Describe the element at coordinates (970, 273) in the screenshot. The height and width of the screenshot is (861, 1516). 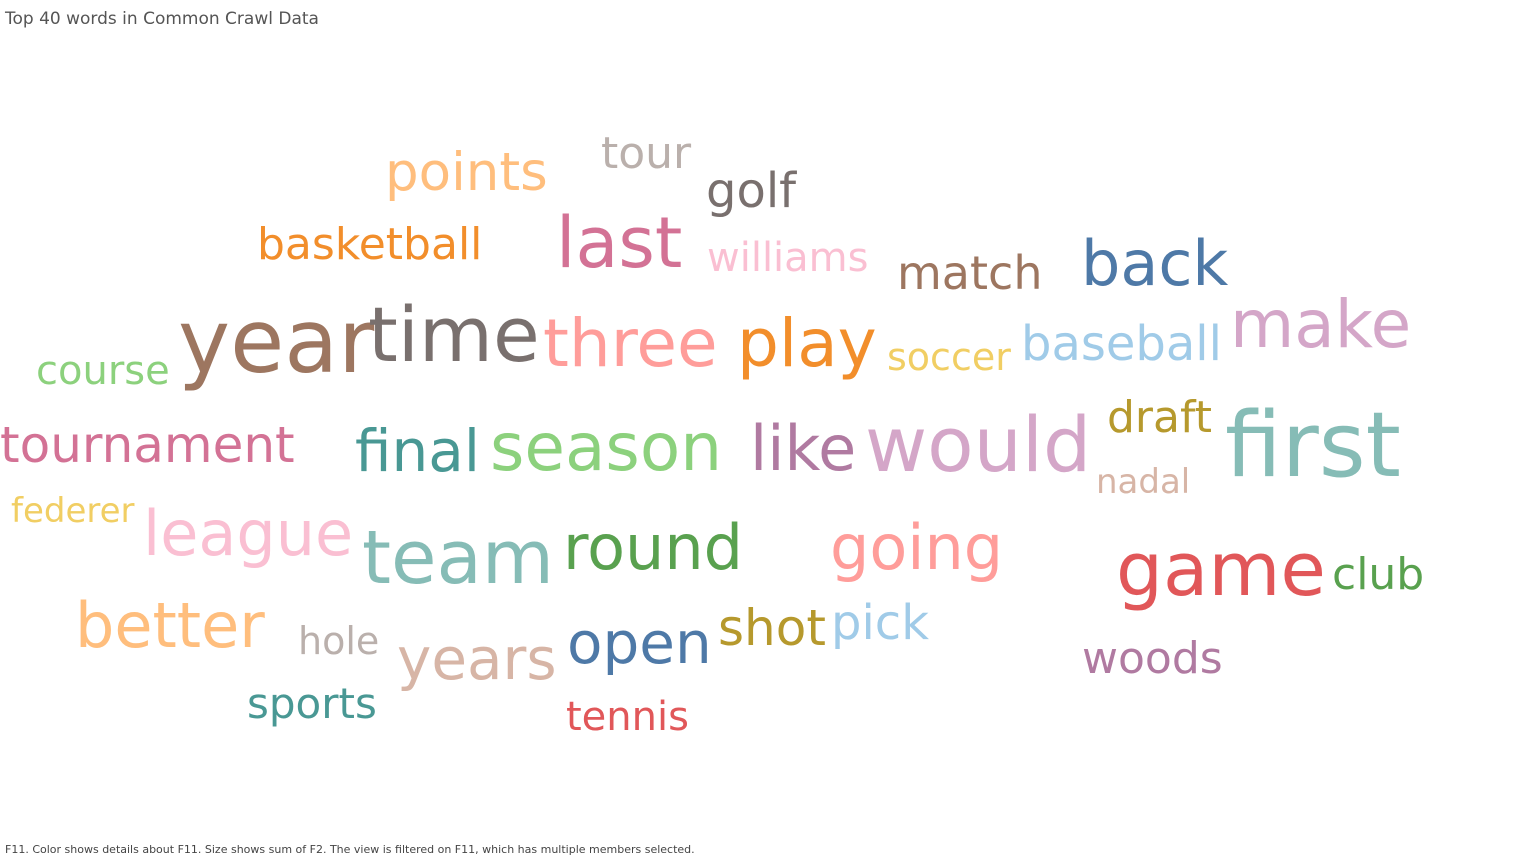
I see `word-match: match` at that location.